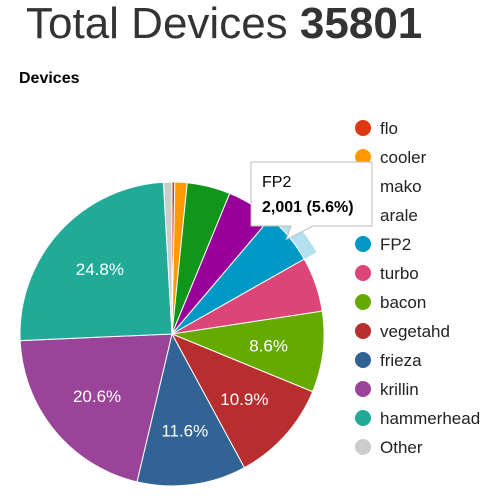 This screenshot has height=500, width=493. I want to click on legend-label-hammerhead: hammerhead, so click(430, 418).